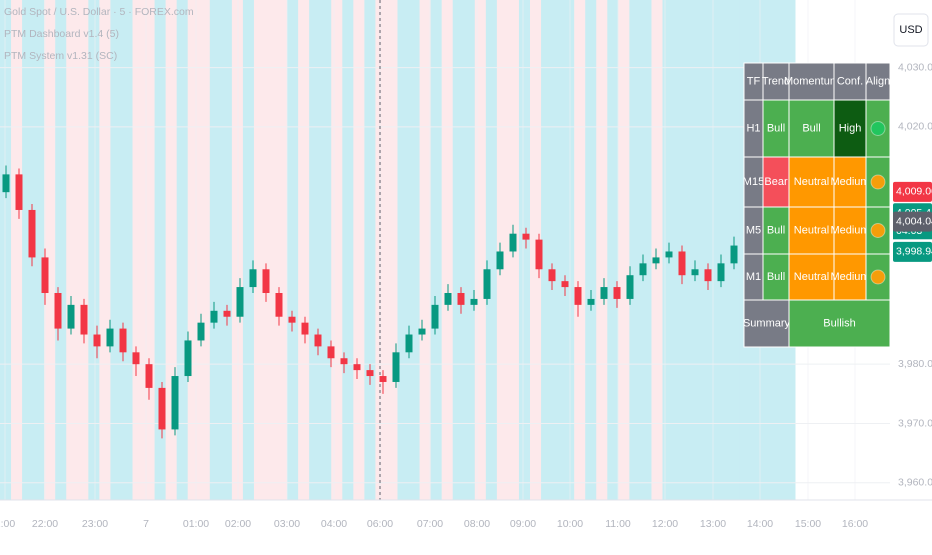 The image size is (932, 555). What do you see at coordinates (776, 182) in the screenshot?
I see `trend-cell-text: Bear` at bounding box center [776, 182].